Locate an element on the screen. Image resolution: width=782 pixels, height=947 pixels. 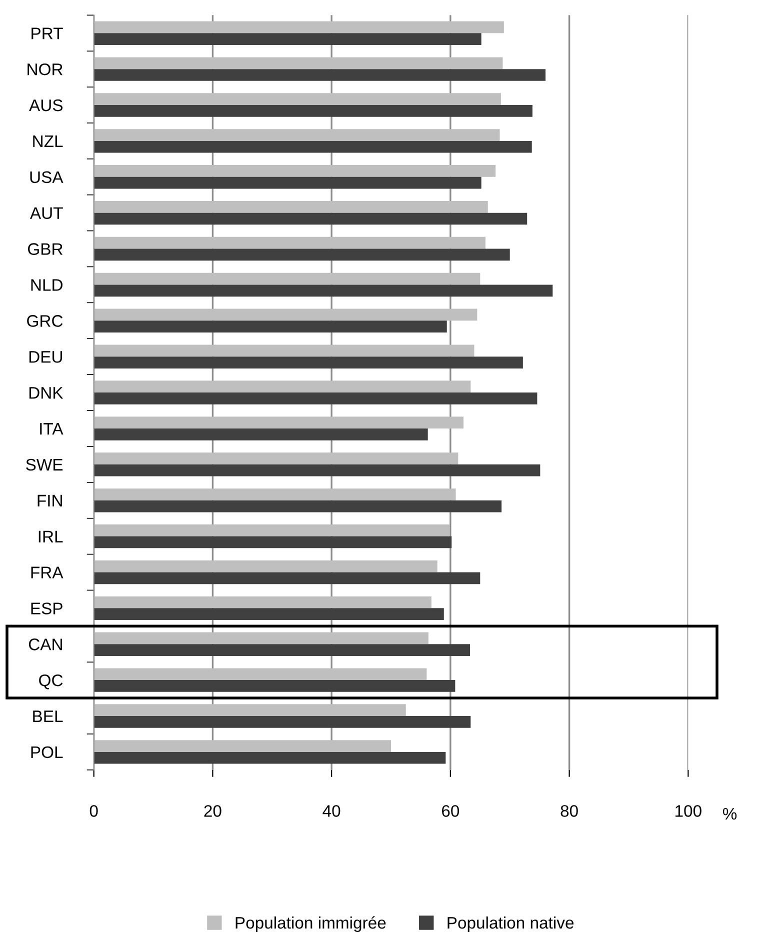
y-tick-label: NZL is located at coordinates (48, 141).